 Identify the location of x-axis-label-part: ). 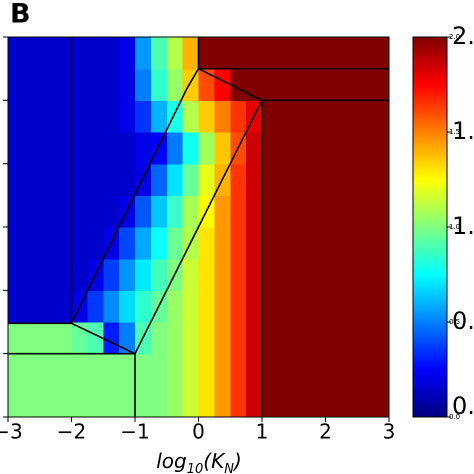
(237, 461).